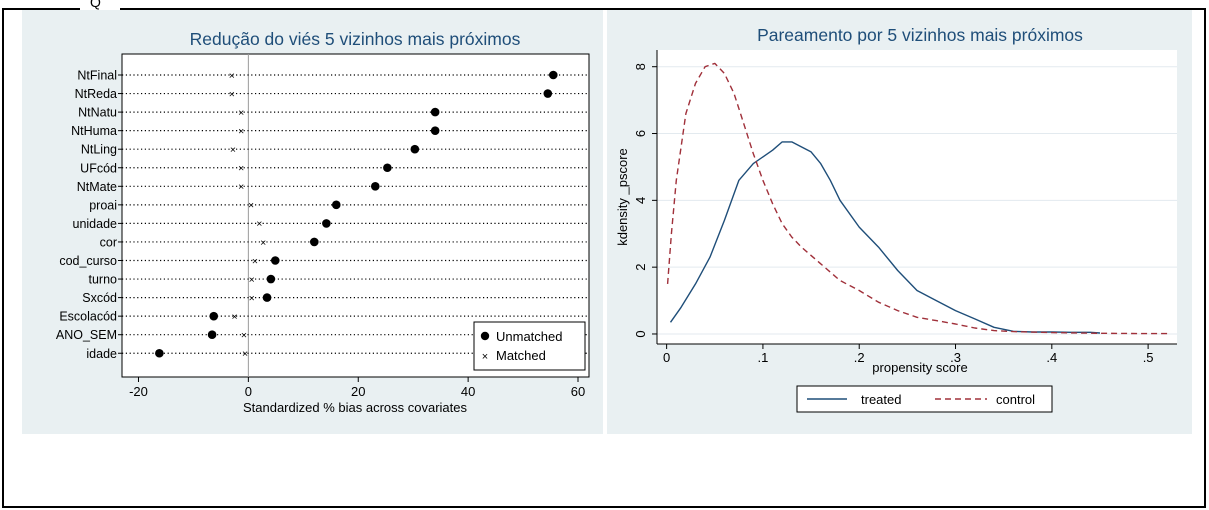 Image resolution: width=1209 pixels, height=510 pixels. I want to click on legend-label-treated: treated, so click(881, 399).